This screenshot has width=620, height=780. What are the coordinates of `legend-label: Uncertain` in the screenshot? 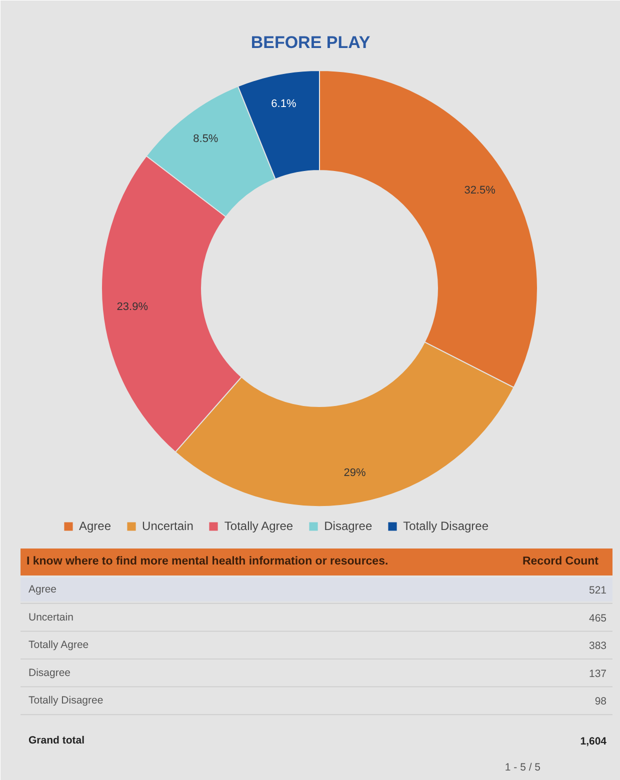 It's located at (168, 526).